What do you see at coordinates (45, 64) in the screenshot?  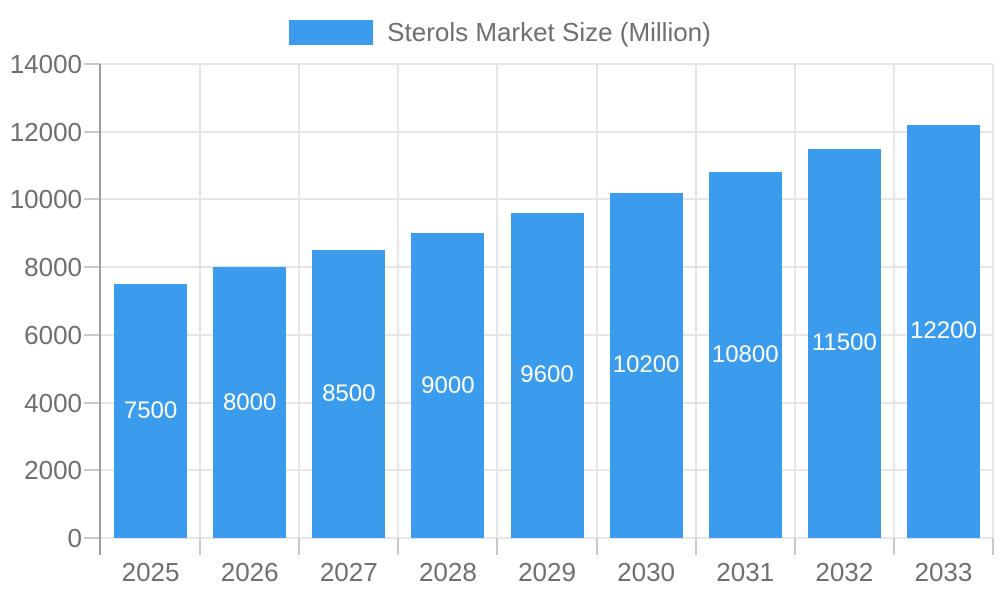 I see `y-tick-label: 14000` at bounding box center [45, 64].